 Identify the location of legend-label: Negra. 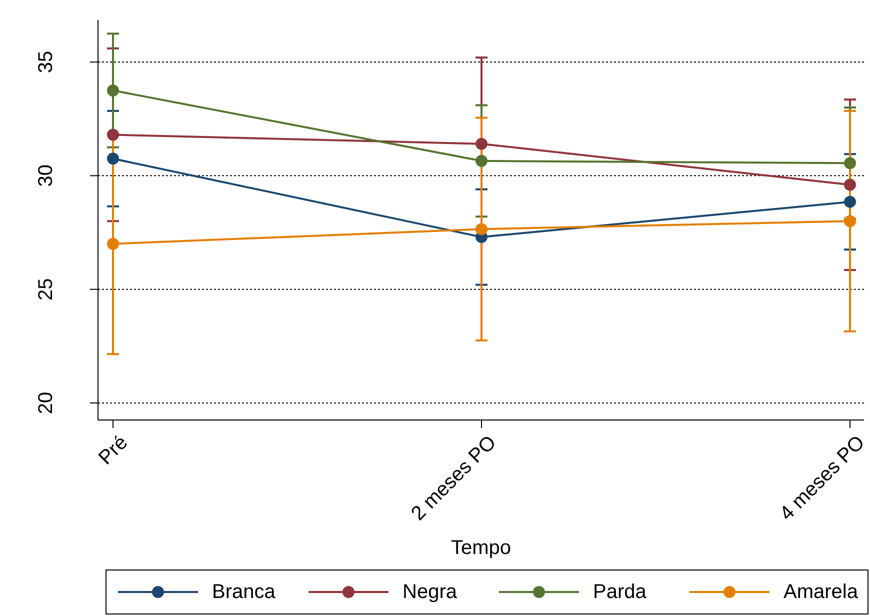
(430, 592).